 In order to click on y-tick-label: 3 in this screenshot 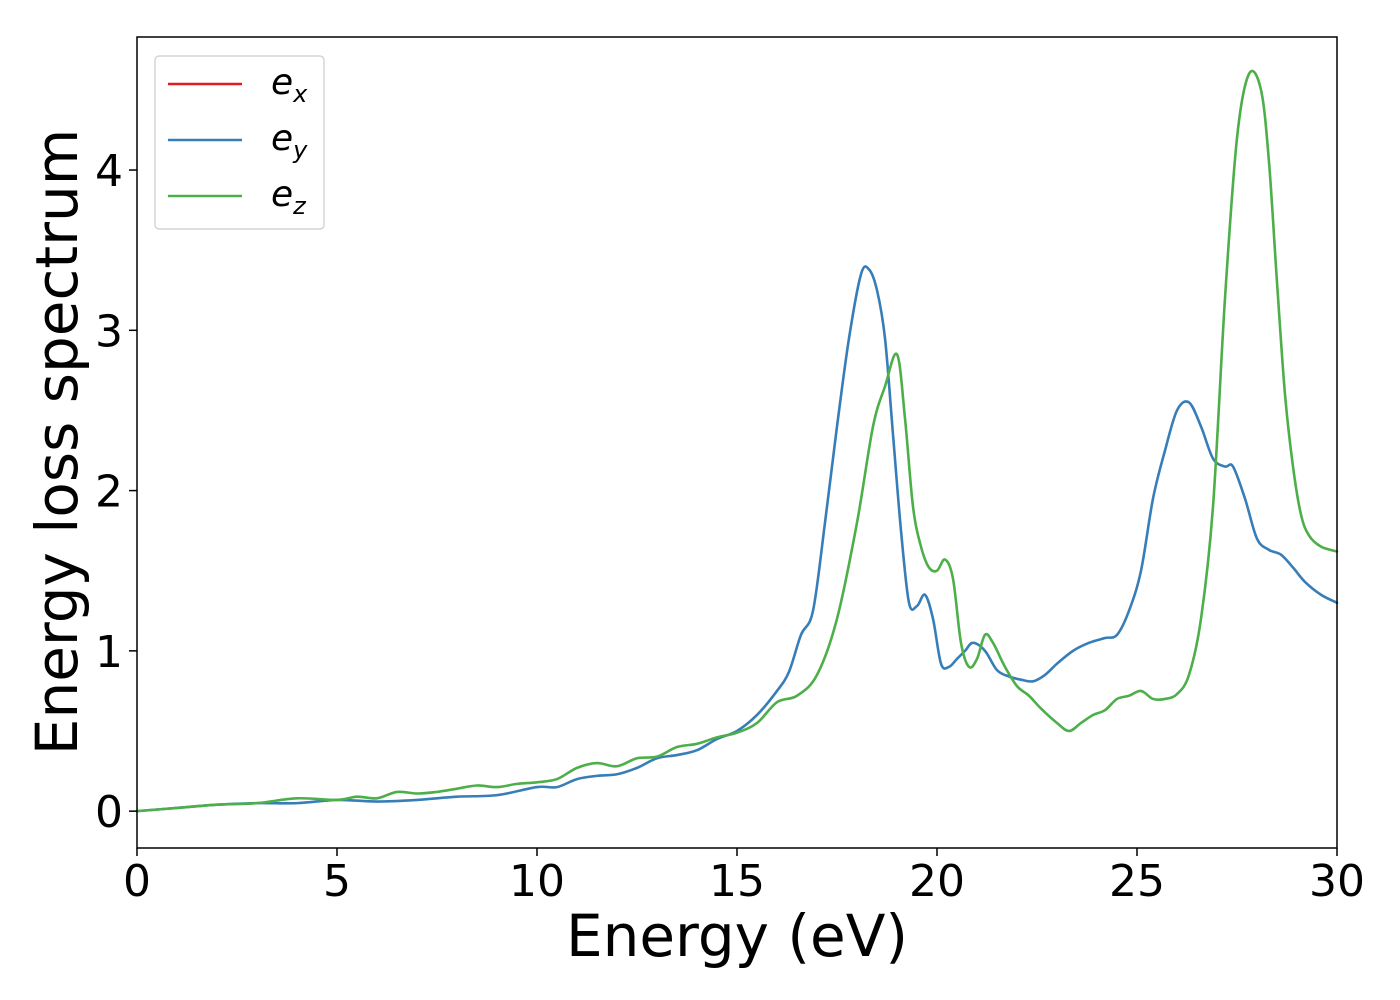, I will do `click(109, 331)`.